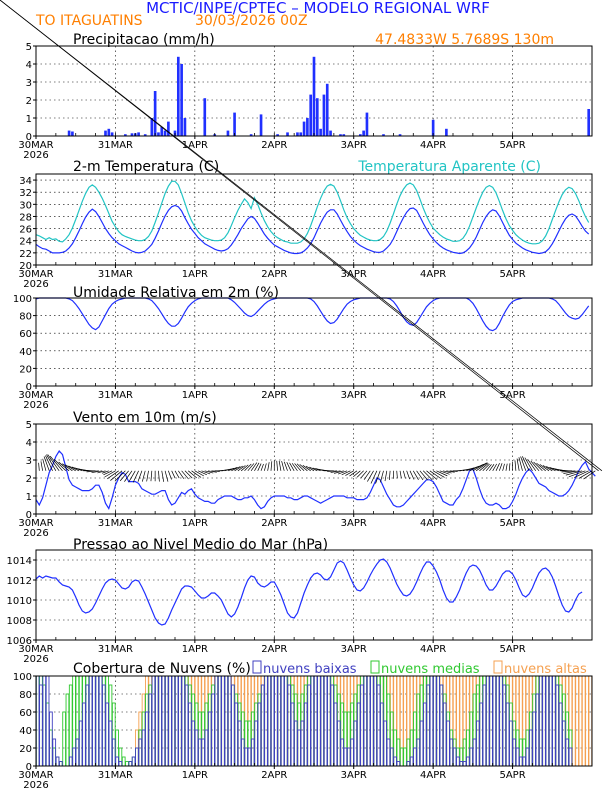 This screenshot has height=792, width=612. I want to click on precip-y-tick-label: 2, so click(29, 101).